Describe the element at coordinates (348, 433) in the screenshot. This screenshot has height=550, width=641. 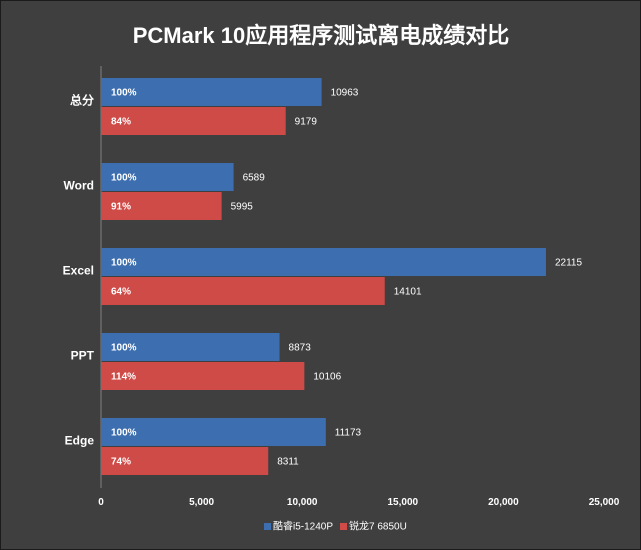
I see `bar-value-label: 11173` at that location.